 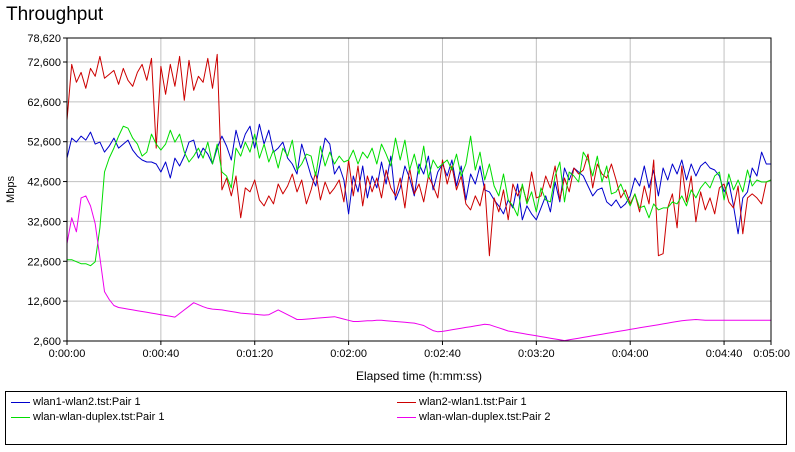 I want to click on legend-item-series-2: wlan2-wlan1.tst:Pair 1, so click(x=462, y=402).